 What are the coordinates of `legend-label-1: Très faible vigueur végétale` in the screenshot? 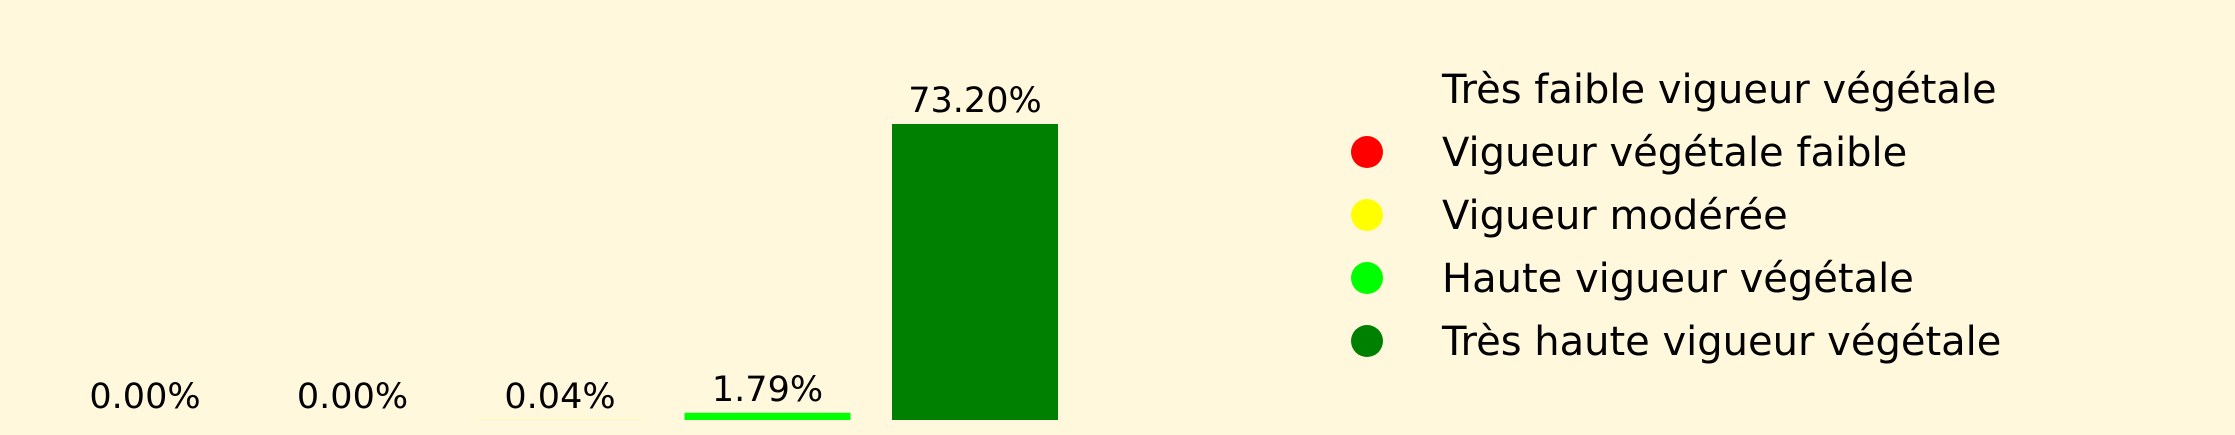 It's located at (1719, 90).